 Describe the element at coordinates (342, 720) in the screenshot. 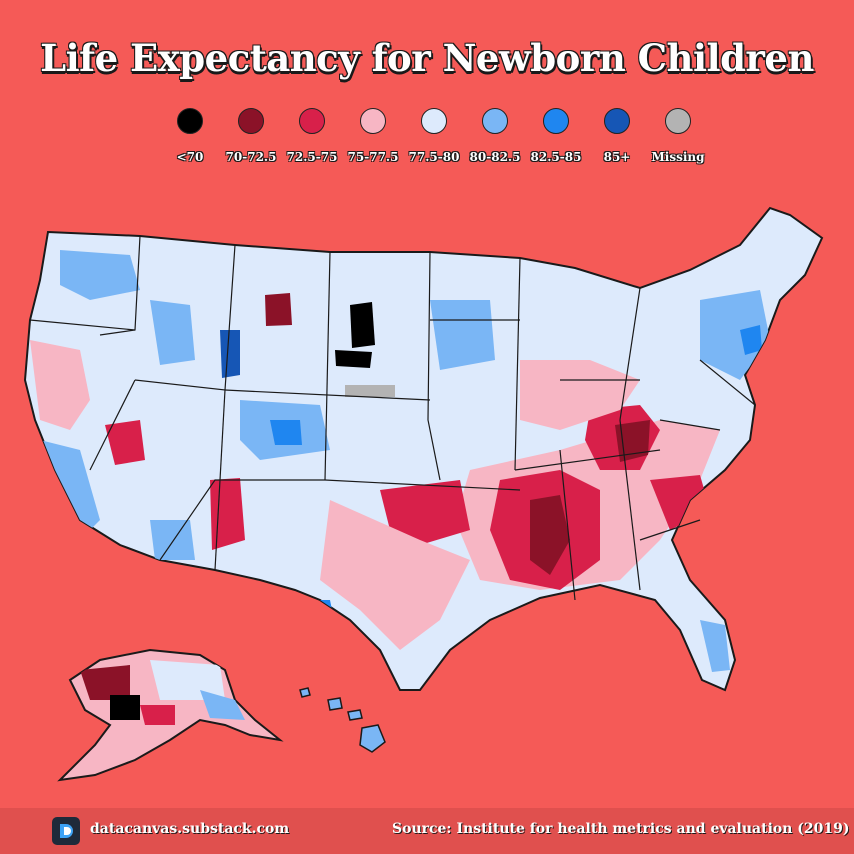

I see `hawaii` at that location.